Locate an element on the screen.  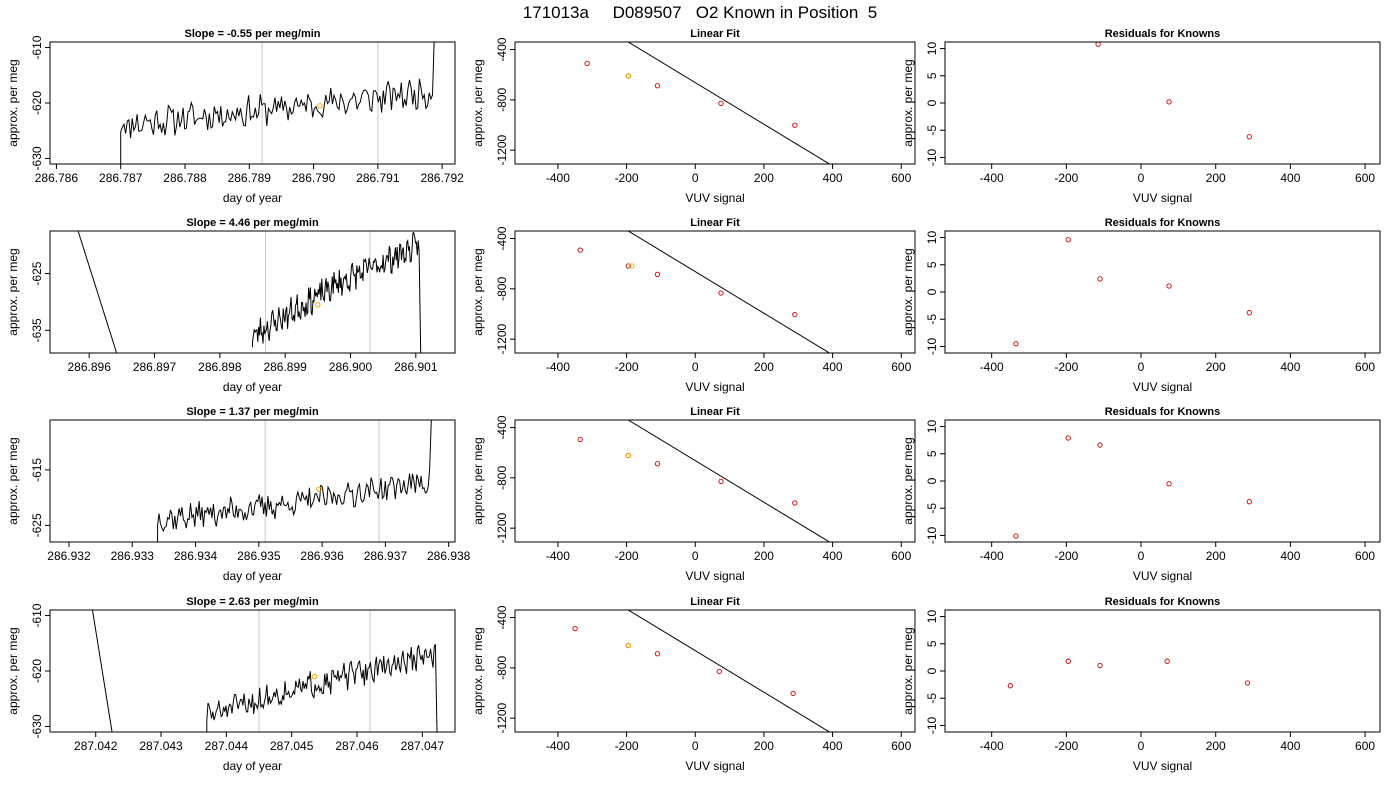
panel-title: Slope = -0.55 per meg/min is located at coordinates (252, 34).